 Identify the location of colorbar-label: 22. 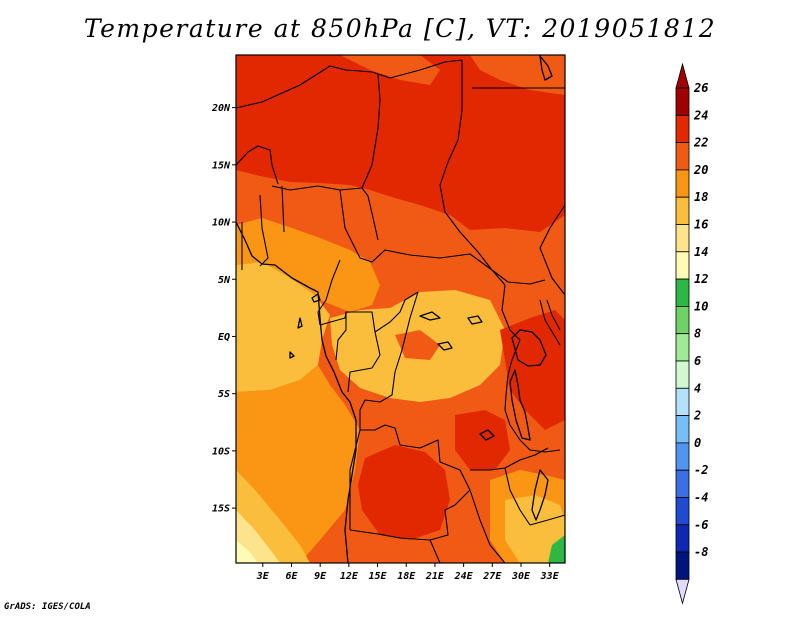
(700, 143).